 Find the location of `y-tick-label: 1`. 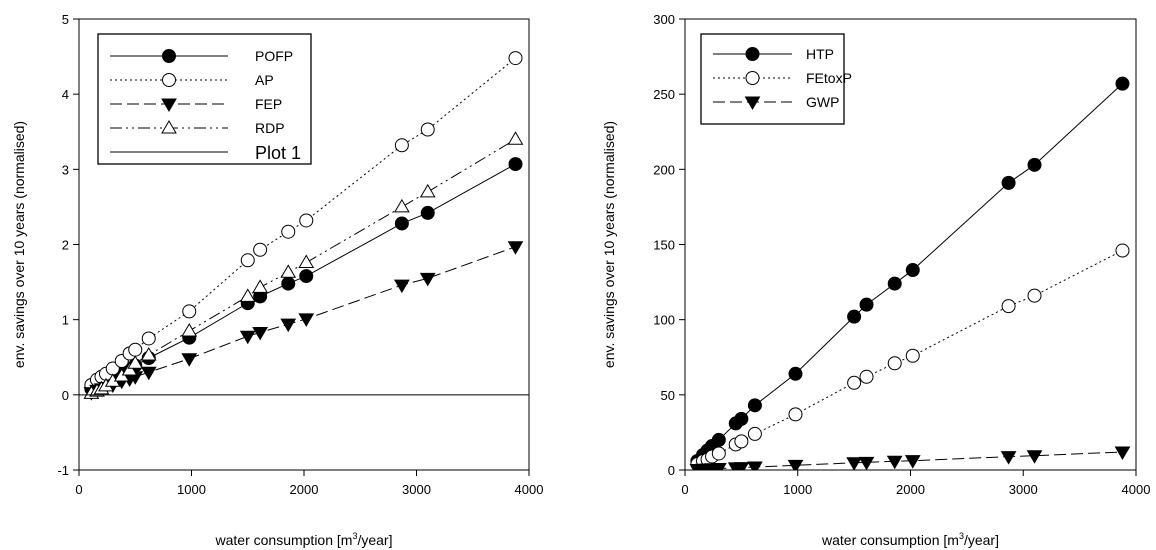

y-tick-label: 1 is located at coordinates (65, 320).